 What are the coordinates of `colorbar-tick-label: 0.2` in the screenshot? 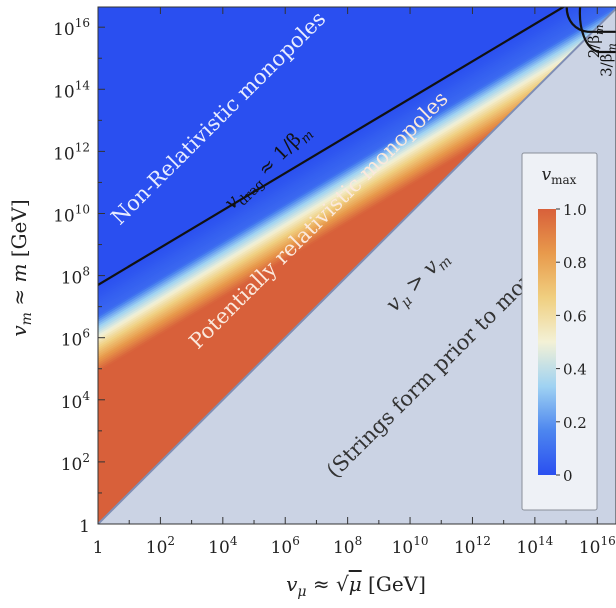 It's located at (575, 423).